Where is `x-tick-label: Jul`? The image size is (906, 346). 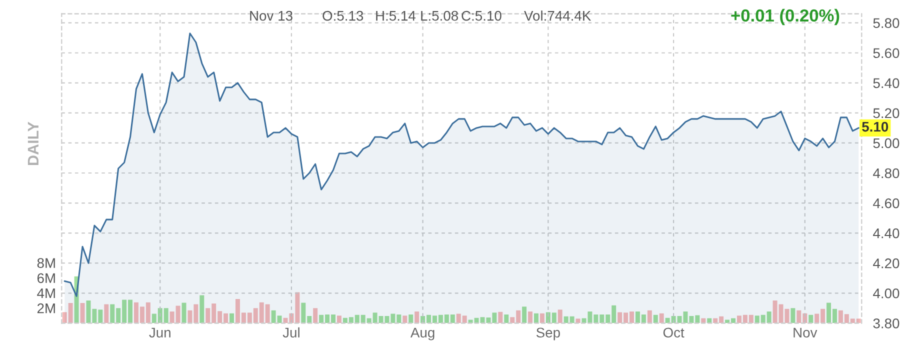 x-tick-label: Jul is located at coordinates (291, 332).